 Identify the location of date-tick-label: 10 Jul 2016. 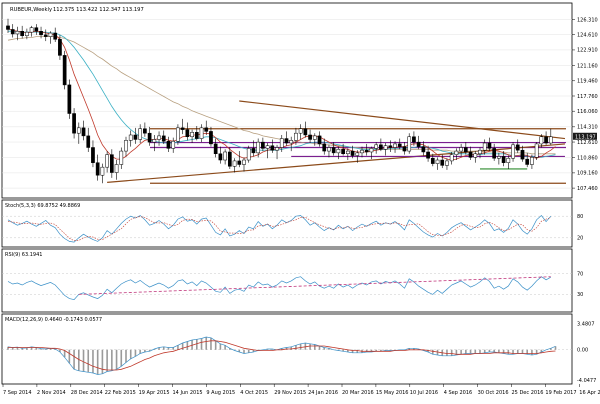
(424, 393).